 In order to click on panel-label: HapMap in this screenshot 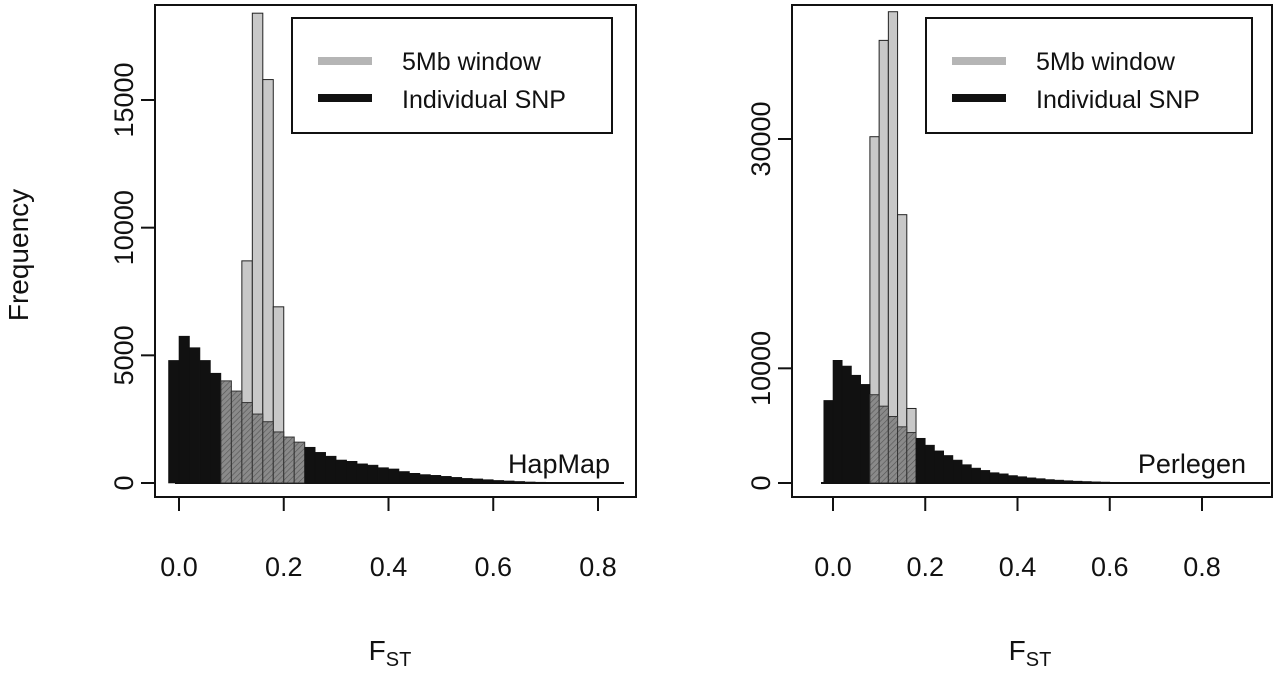, I will do `click(559, 464)`.